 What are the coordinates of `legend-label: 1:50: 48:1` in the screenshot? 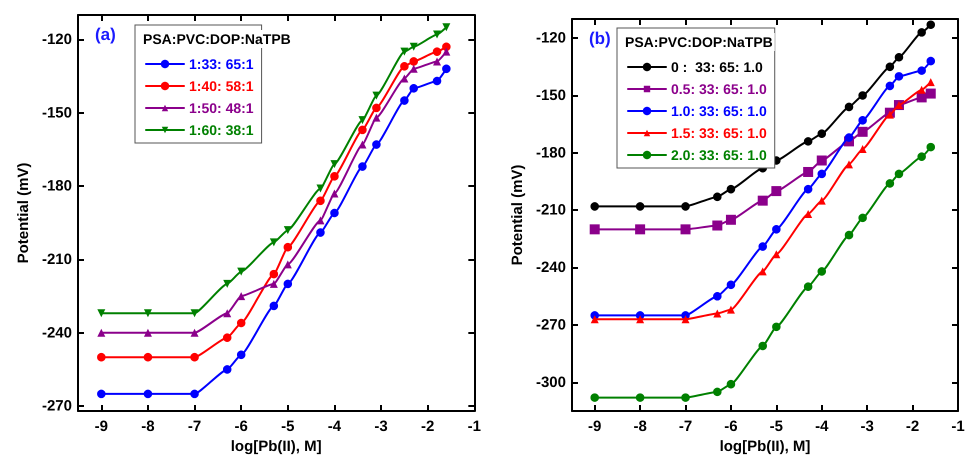 It's located at (221, 108).